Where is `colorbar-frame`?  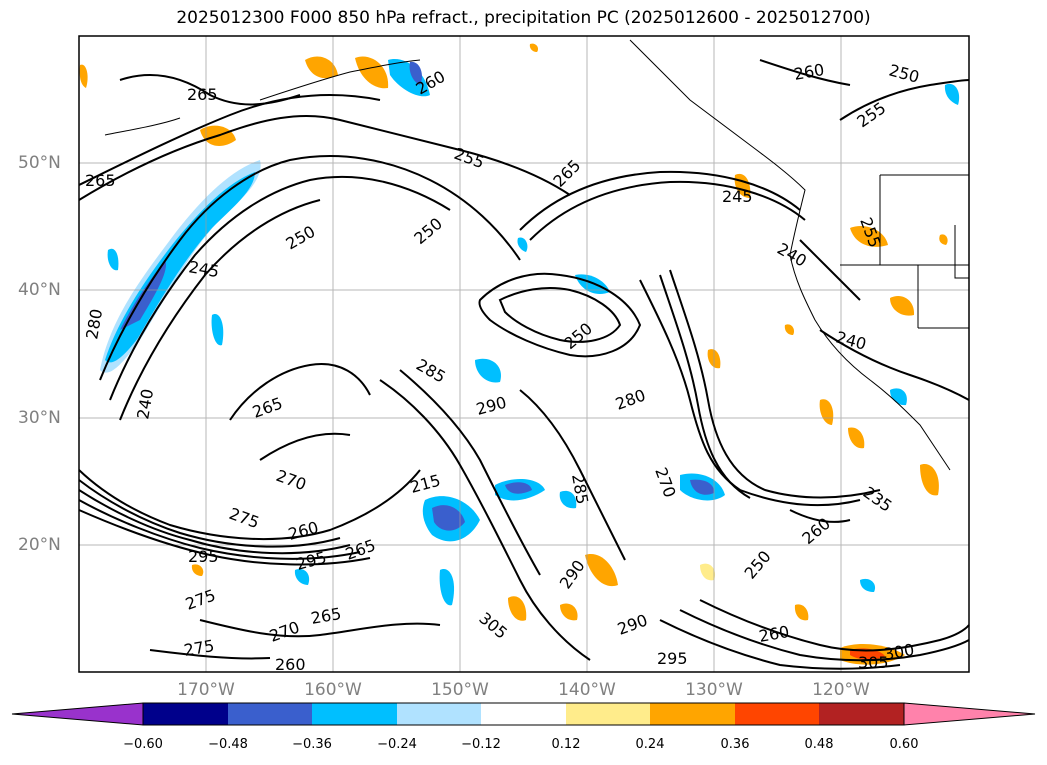
colorbar-frame is located at coordinates (523, 714).